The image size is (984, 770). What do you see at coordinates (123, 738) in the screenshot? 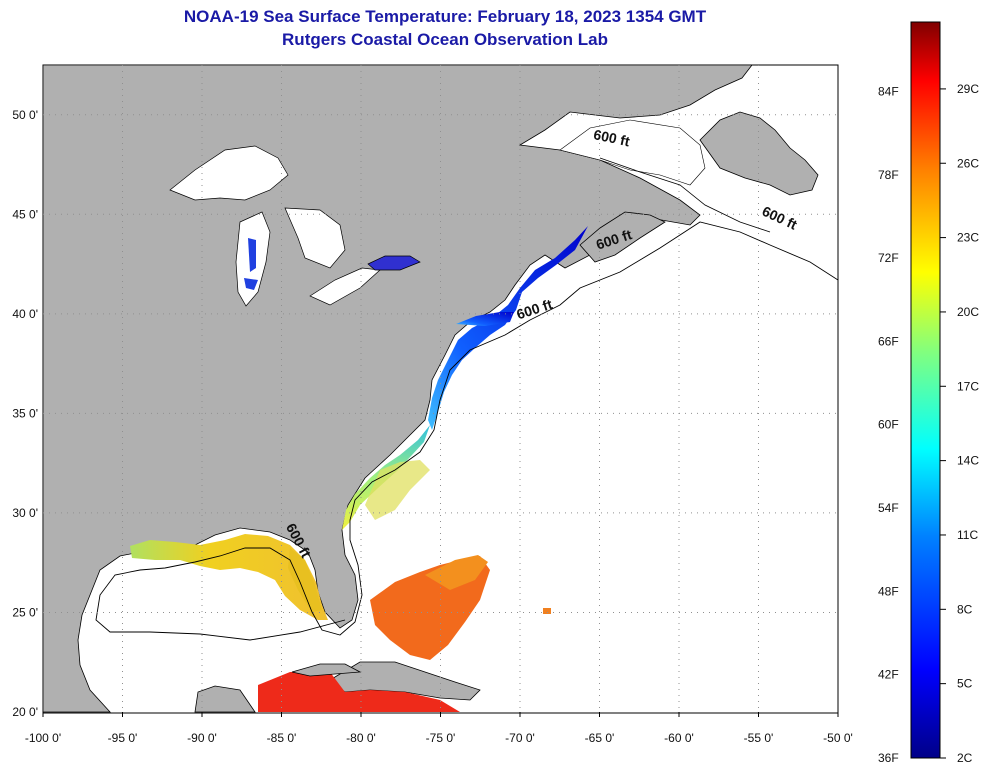
I see `longitude-tick-label: -95 0'` at bounding box center [123, 738].